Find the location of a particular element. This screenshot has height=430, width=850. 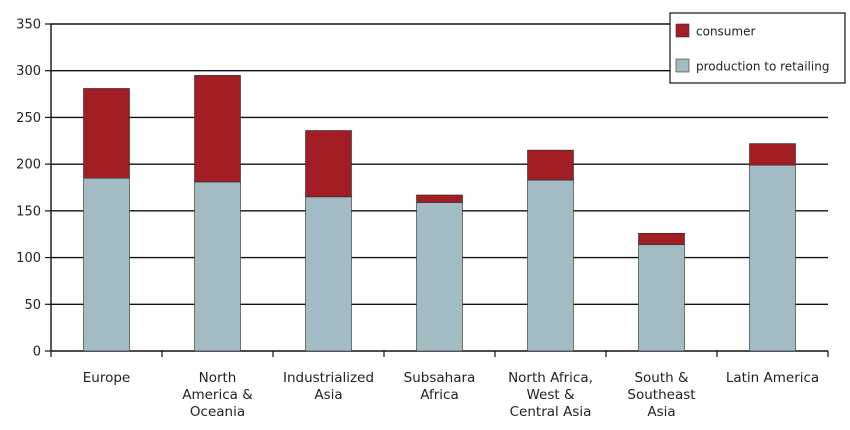

y-tick-label: 0 is located at coordinates (37, 352).